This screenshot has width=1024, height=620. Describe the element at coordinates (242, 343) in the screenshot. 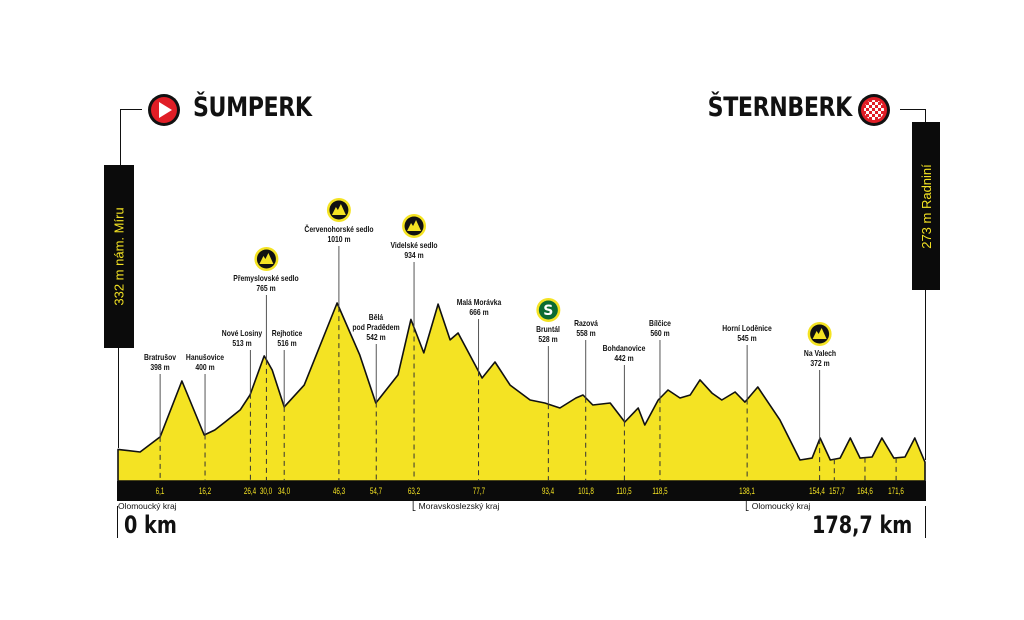

I see `waypoint-text: 513 m` at that location.